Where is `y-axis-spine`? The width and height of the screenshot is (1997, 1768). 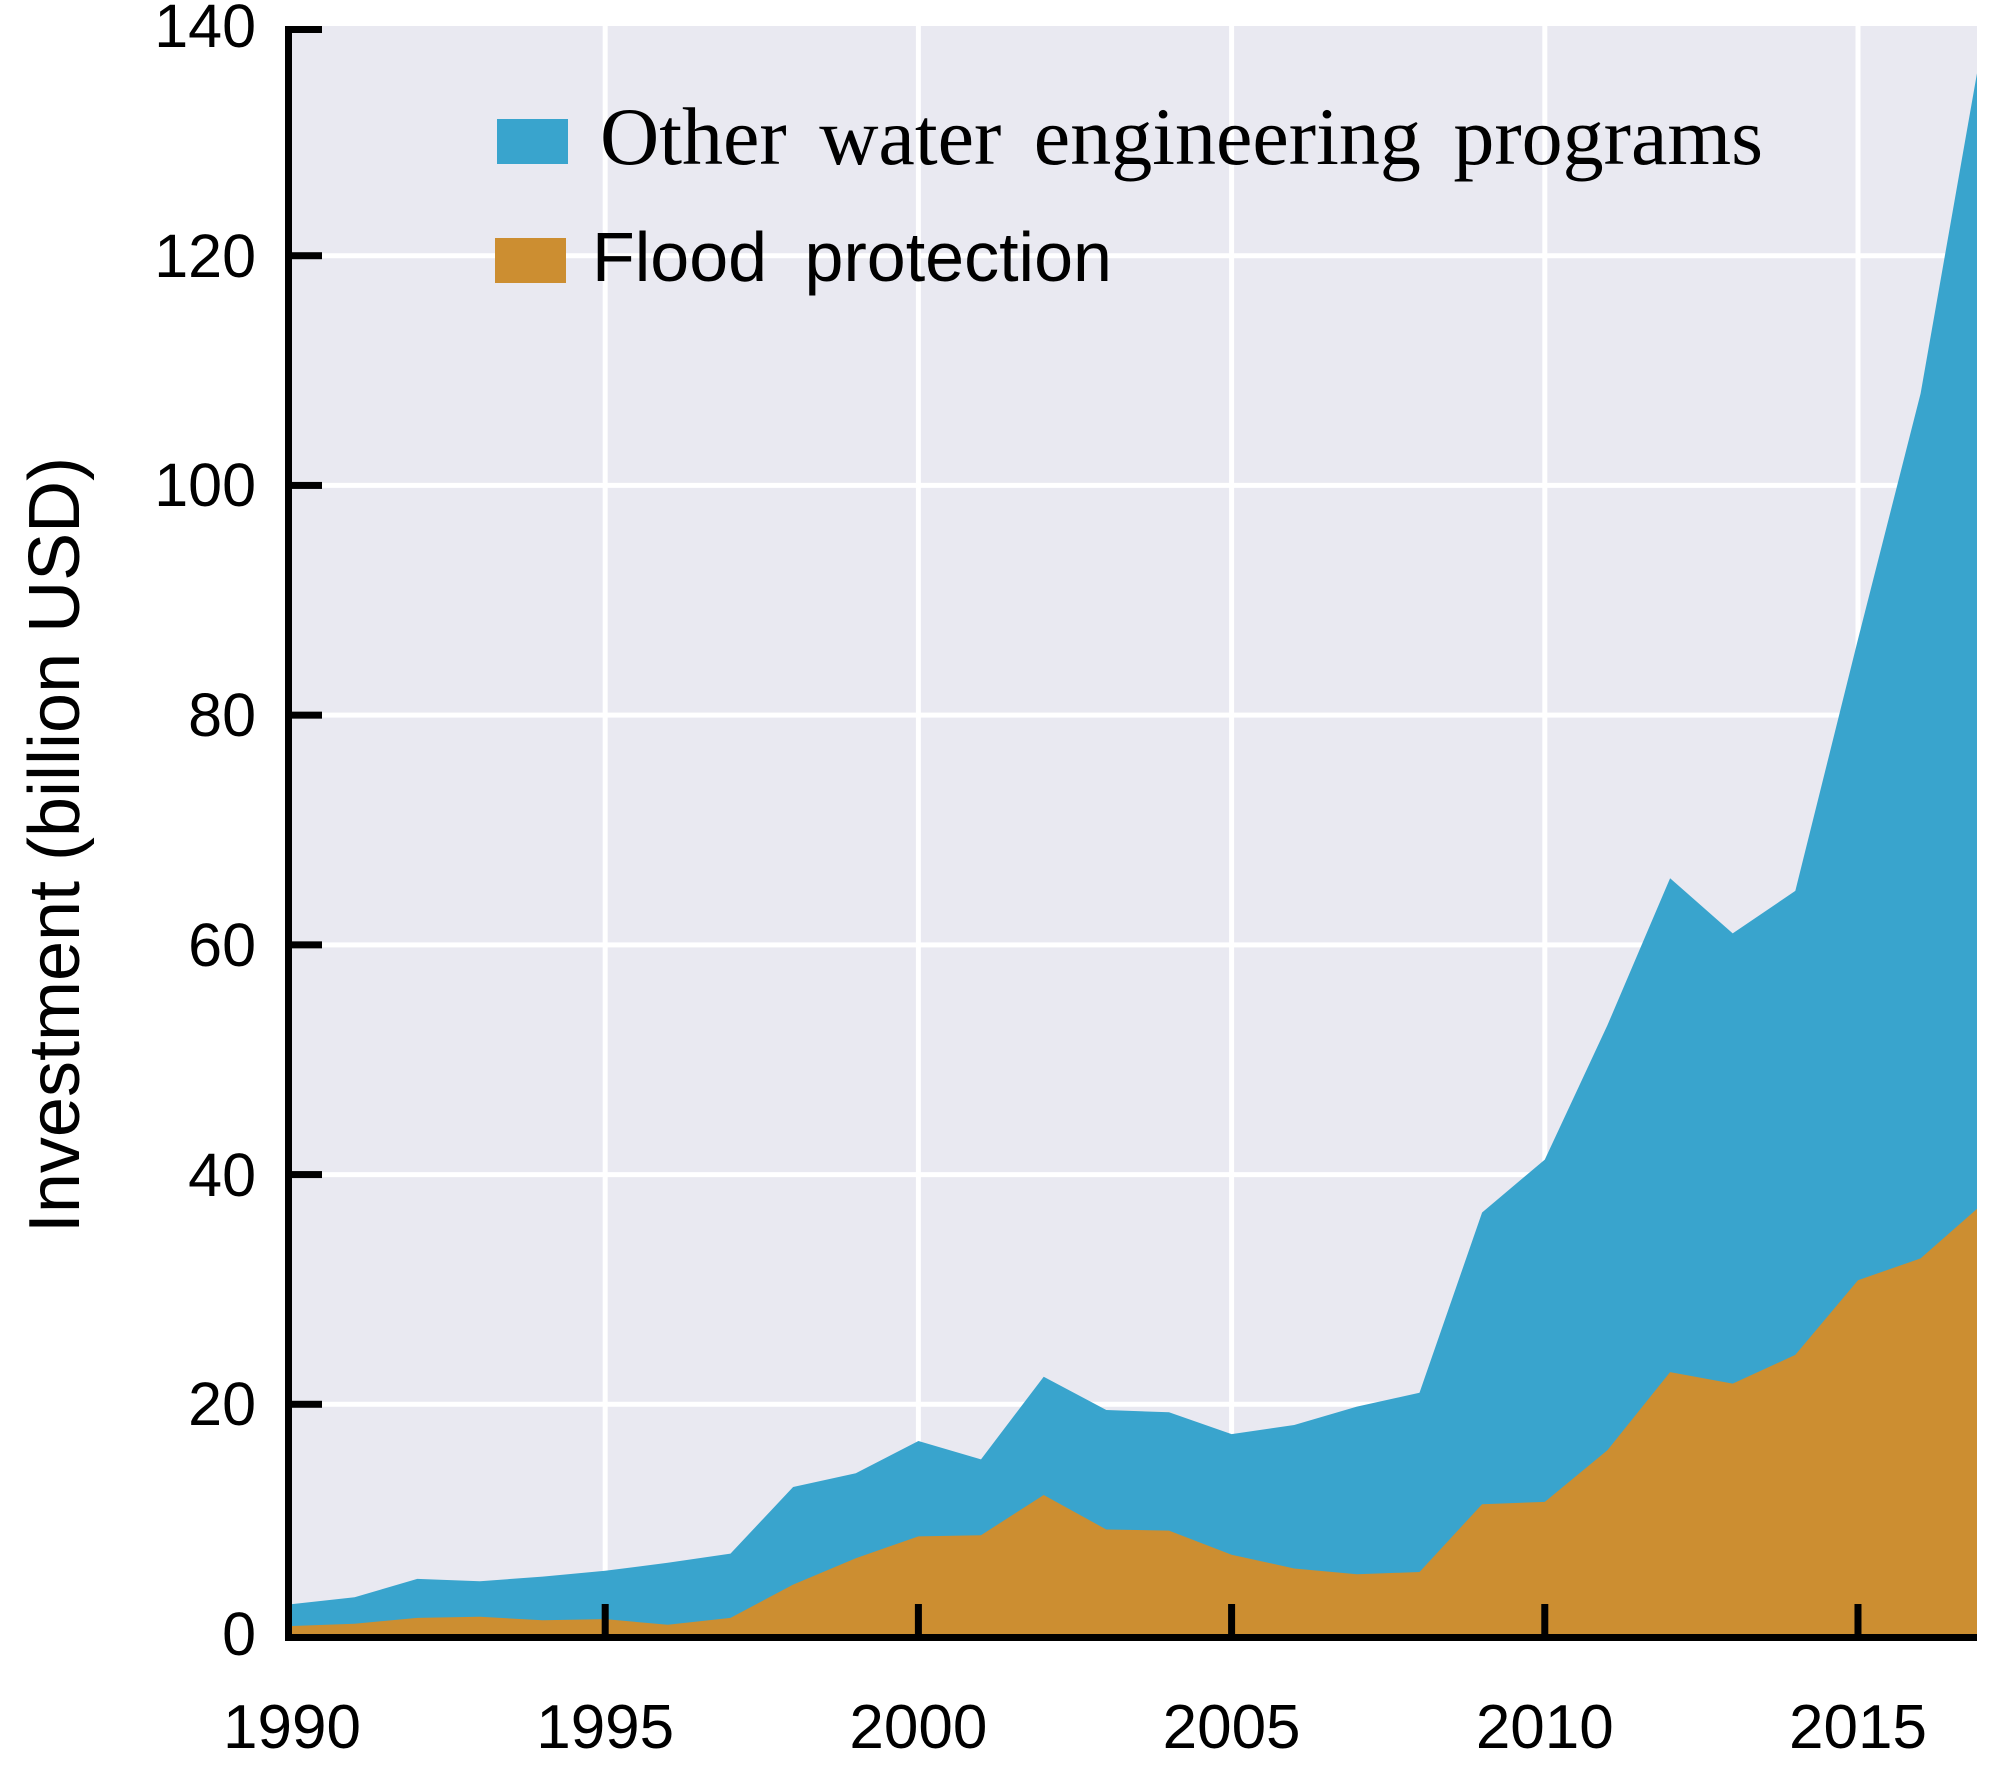
y-axis-spine is located at coordinates (288, 833).